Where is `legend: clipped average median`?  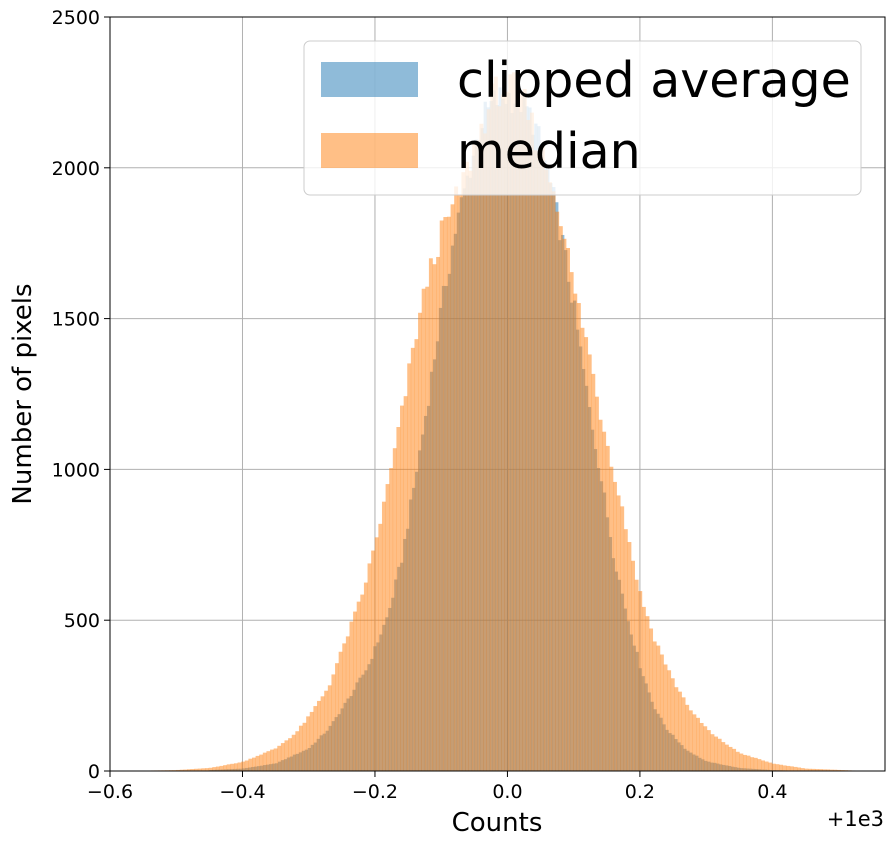 legend: clipped average median is located at coordinates (582, 118).